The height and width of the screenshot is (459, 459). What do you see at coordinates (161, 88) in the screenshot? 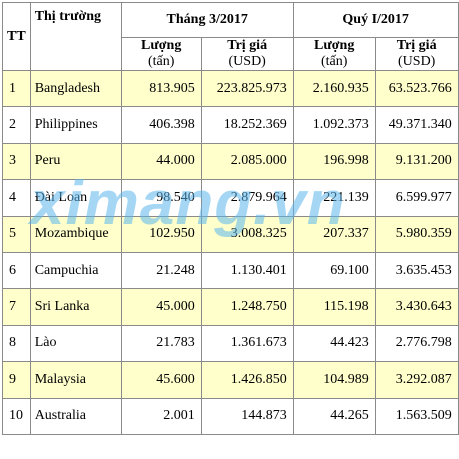
I see `row-month-volume: 813.905` at bounding box center [161, 88].